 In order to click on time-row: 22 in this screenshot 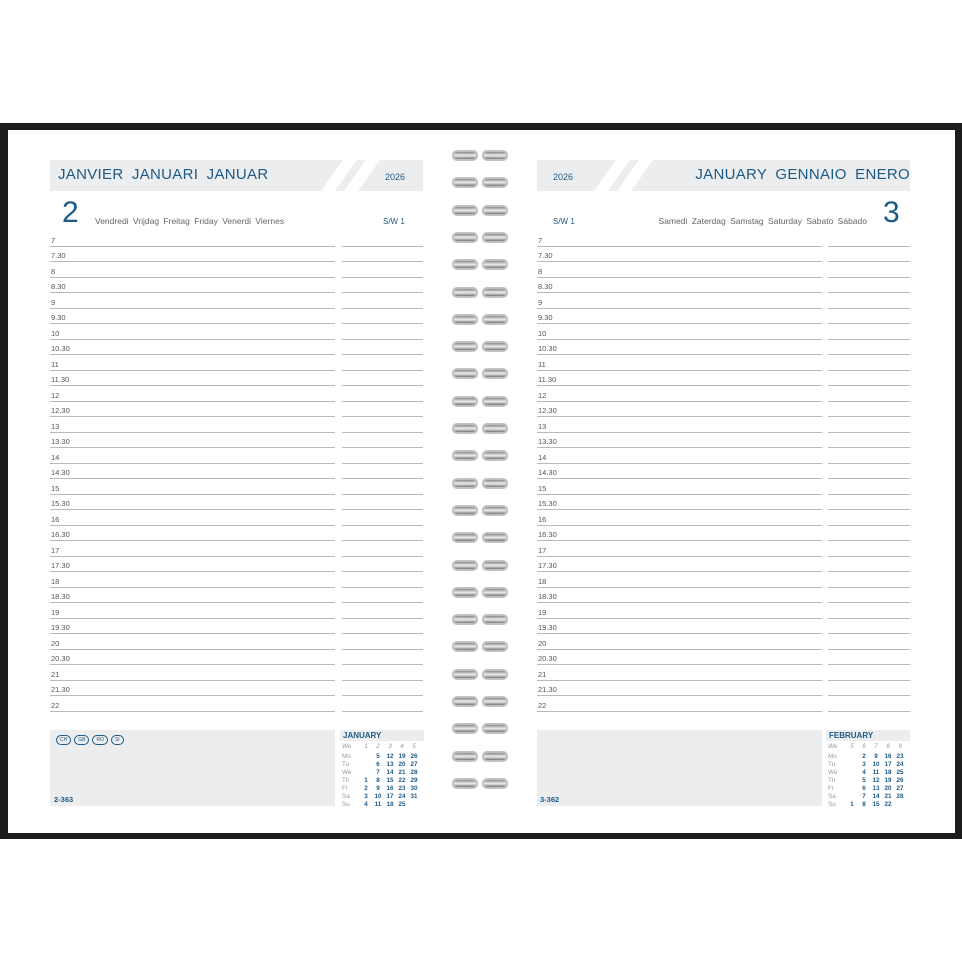, I will do `click(679, 704)`.